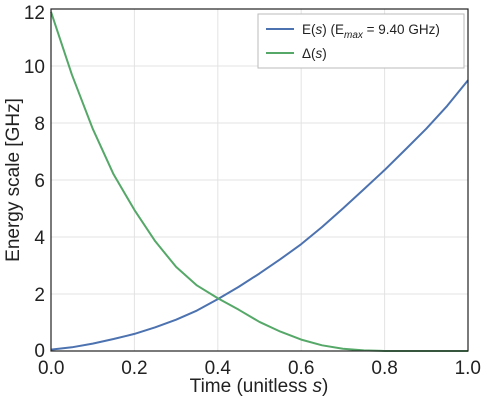 The height and width of the screenshot is (403, 482). I want to click on x-tick-label: 0.0, so click(51, 368).